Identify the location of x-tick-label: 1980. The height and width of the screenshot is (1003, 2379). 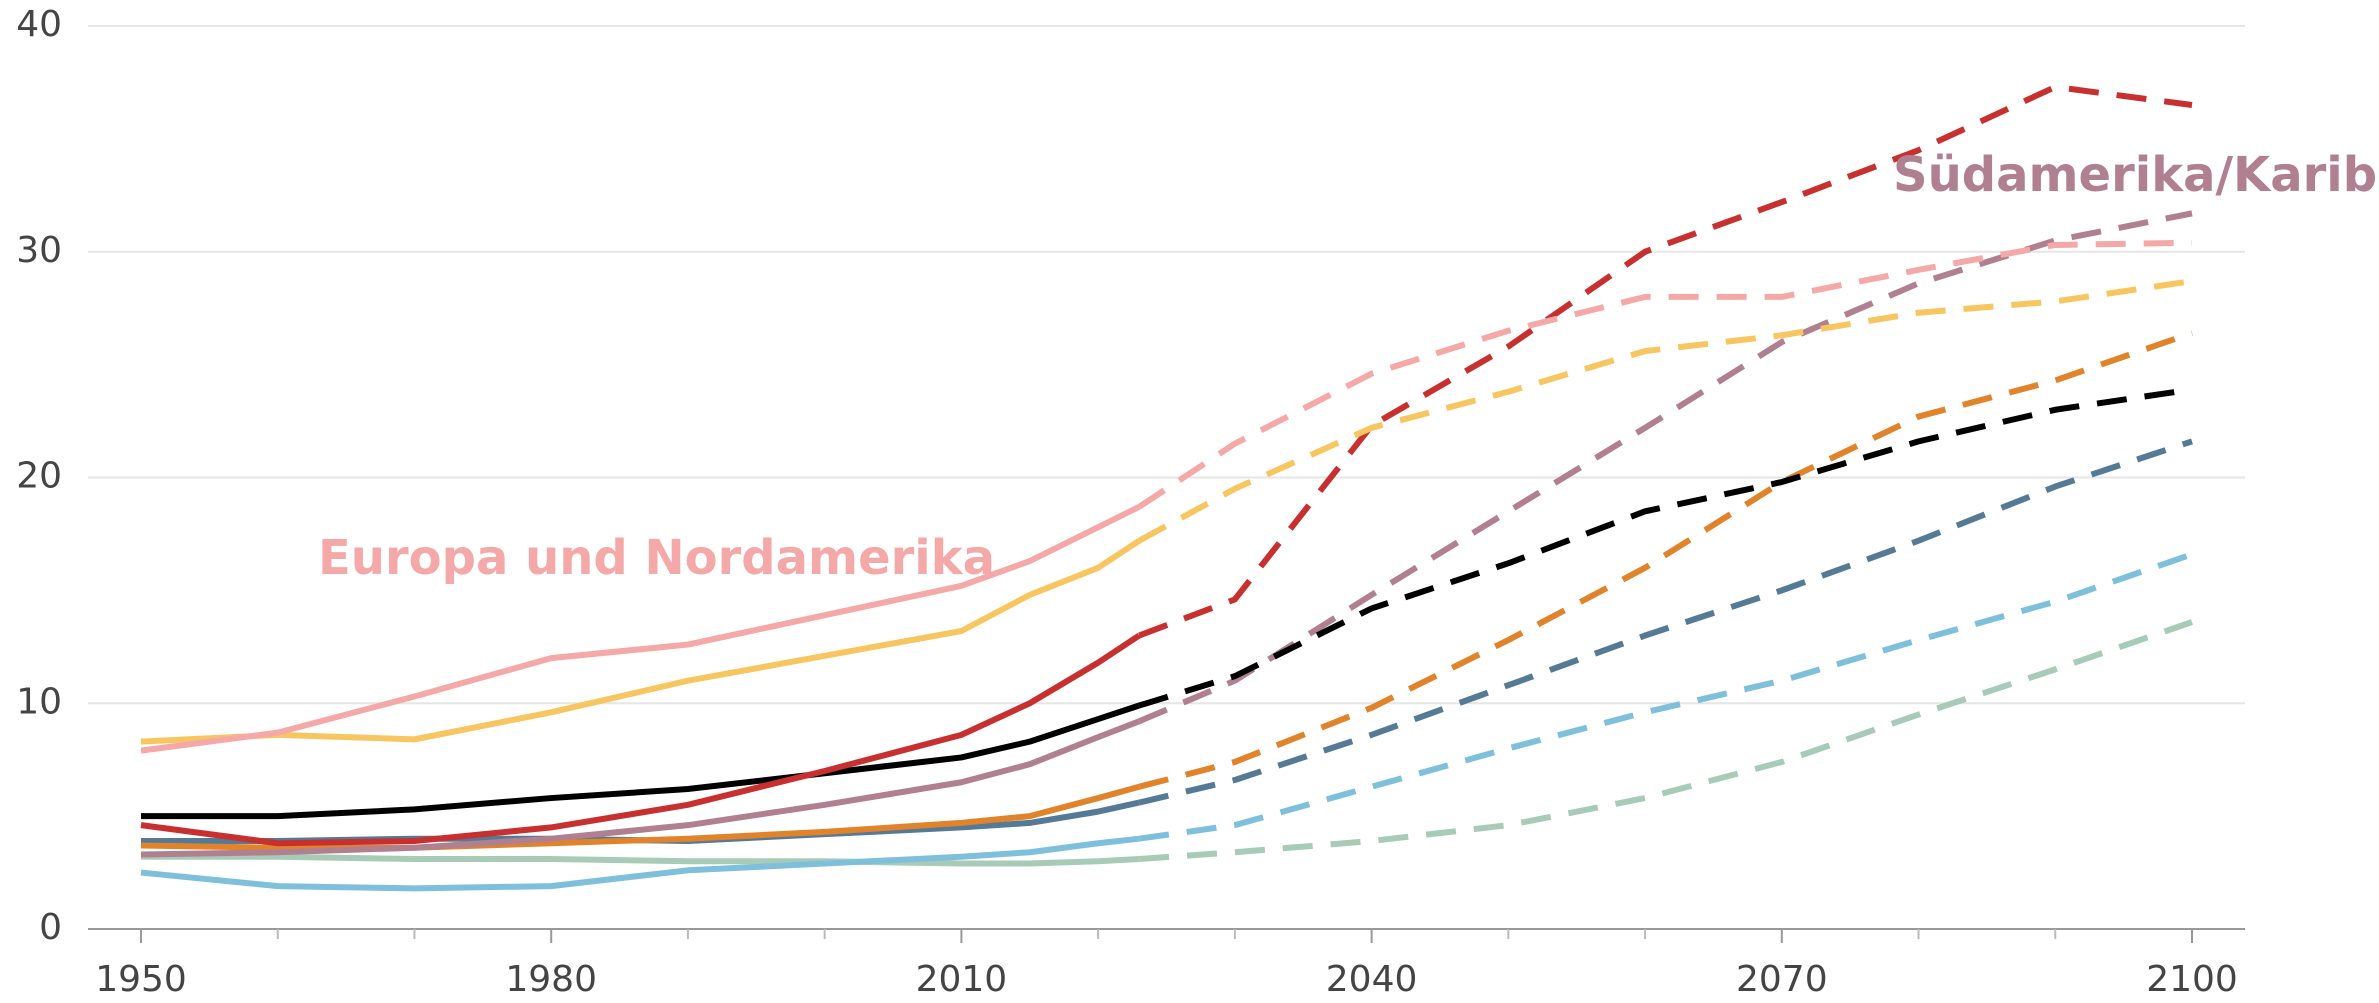
(551, 979).